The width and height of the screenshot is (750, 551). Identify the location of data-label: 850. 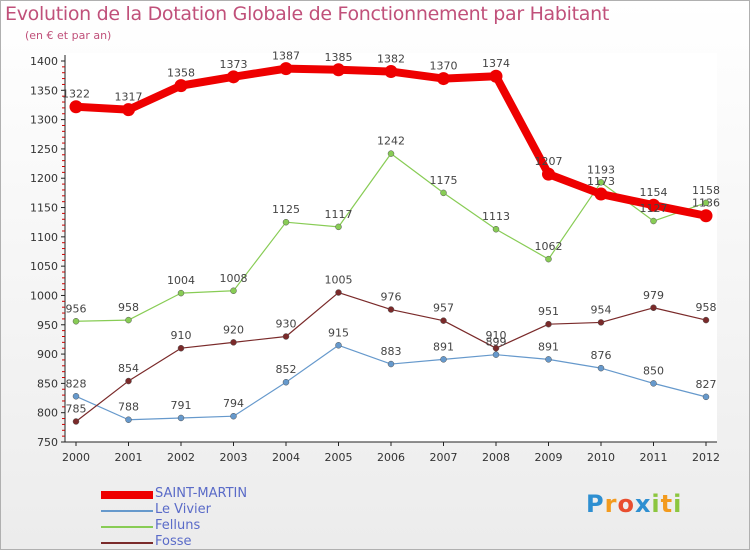
(653, 370).